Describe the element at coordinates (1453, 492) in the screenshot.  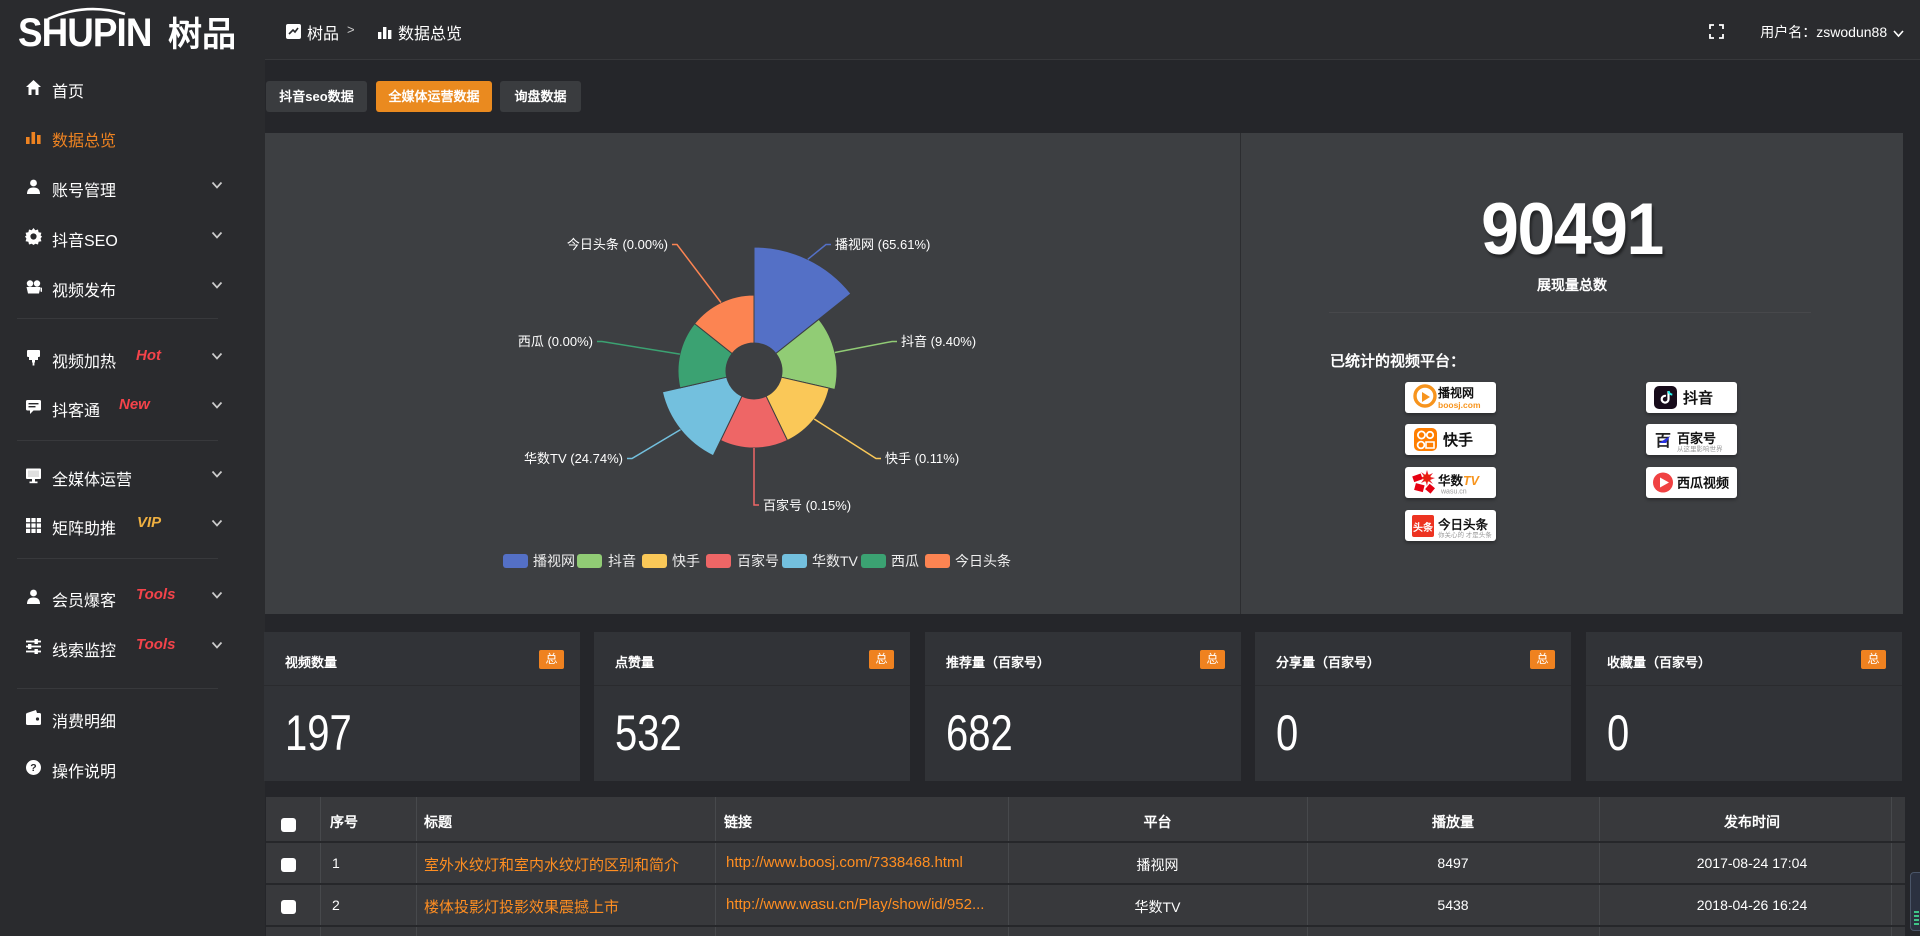
I see `svg-text: wasu.cn` at that location.